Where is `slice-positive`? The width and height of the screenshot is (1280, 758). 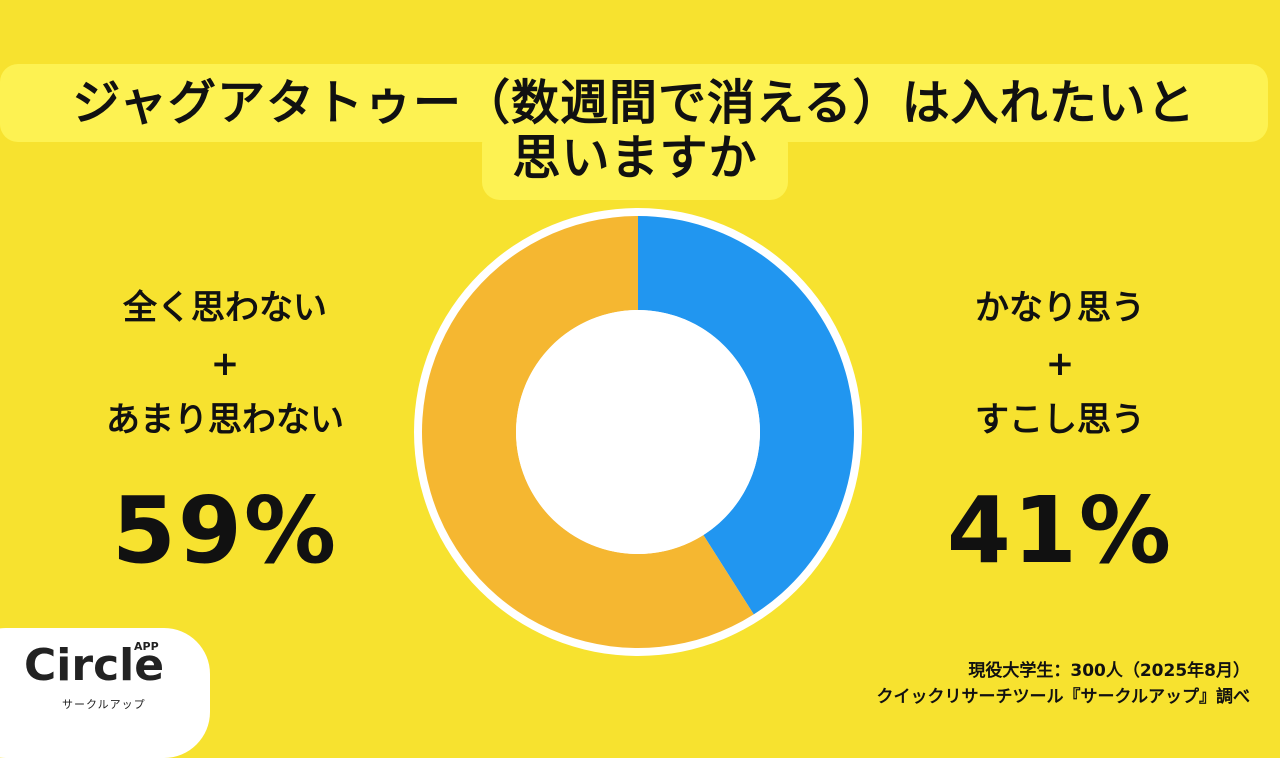
slice-positive is located at coordinates (746, 415).